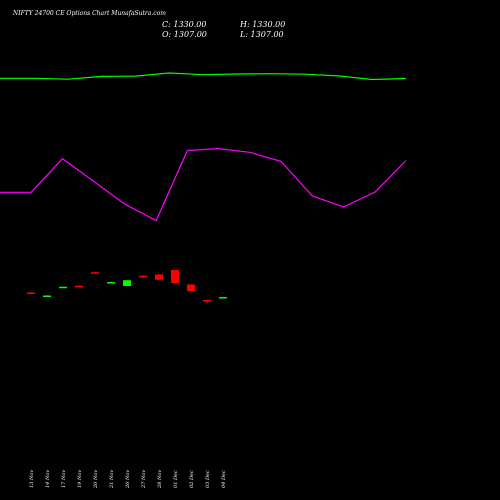  What do you see at coordinates (192, 479) in the screenshot?
I see `x-tick-label: 02 Dec` at bounding box center [192, 479].